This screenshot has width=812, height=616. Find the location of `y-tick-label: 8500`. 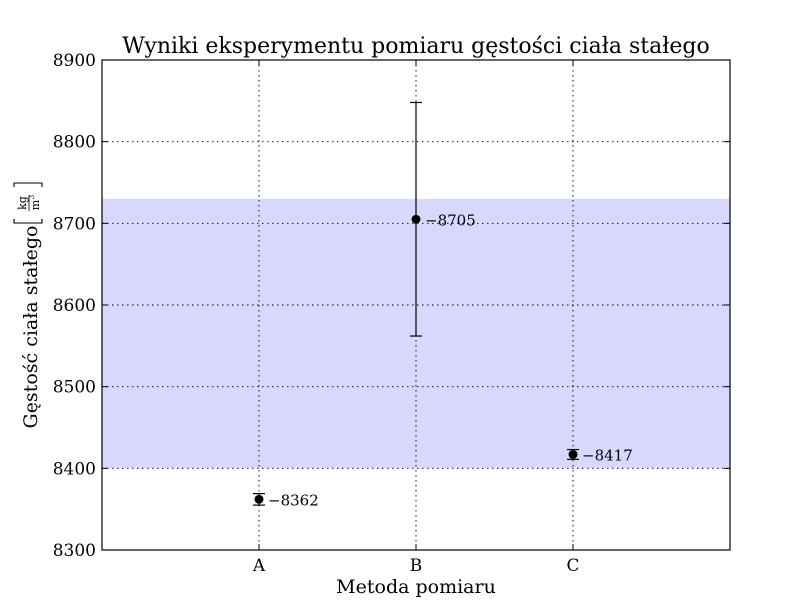

y-tick-label: 8500 is located at coordinates (74, 388).